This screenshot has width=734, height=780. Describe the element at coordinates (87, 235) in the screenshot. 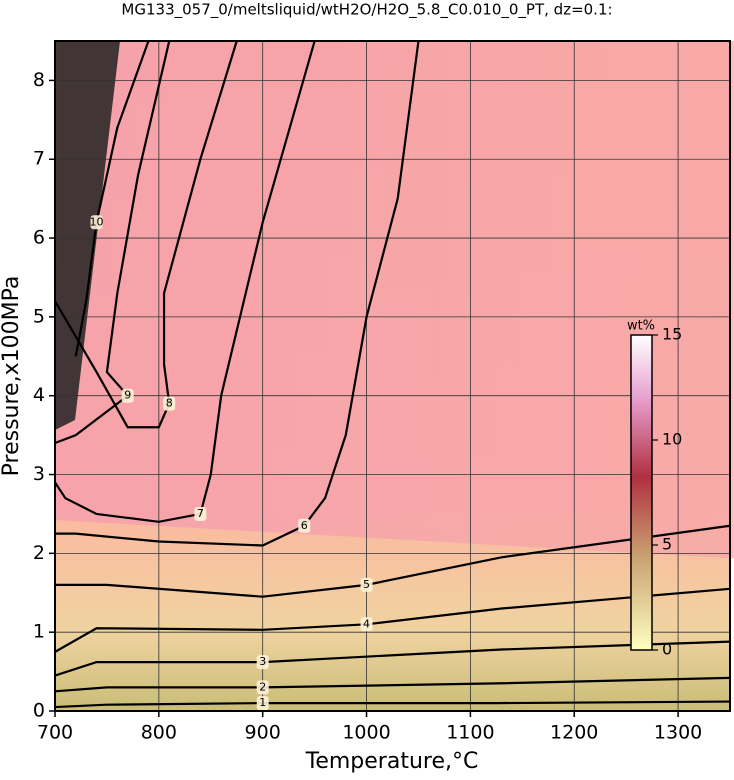

I see `dense-region` at that location.